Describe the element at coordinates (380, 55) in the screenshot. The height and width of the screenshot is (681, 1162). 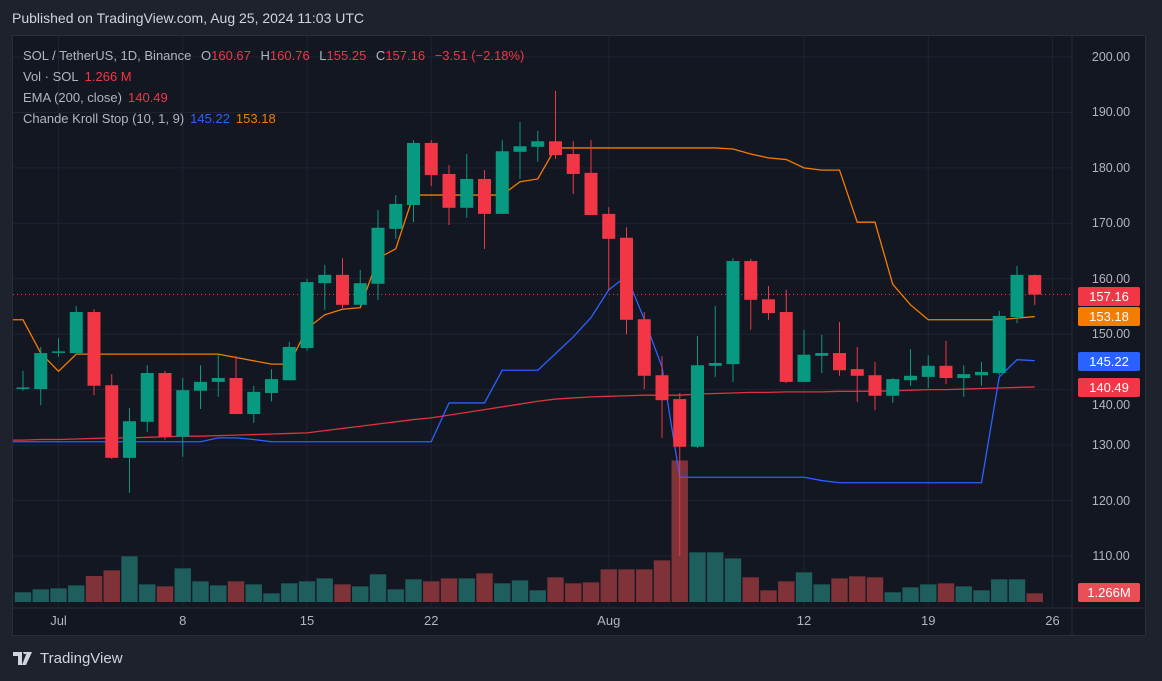
I see `close-label: C` at that location.